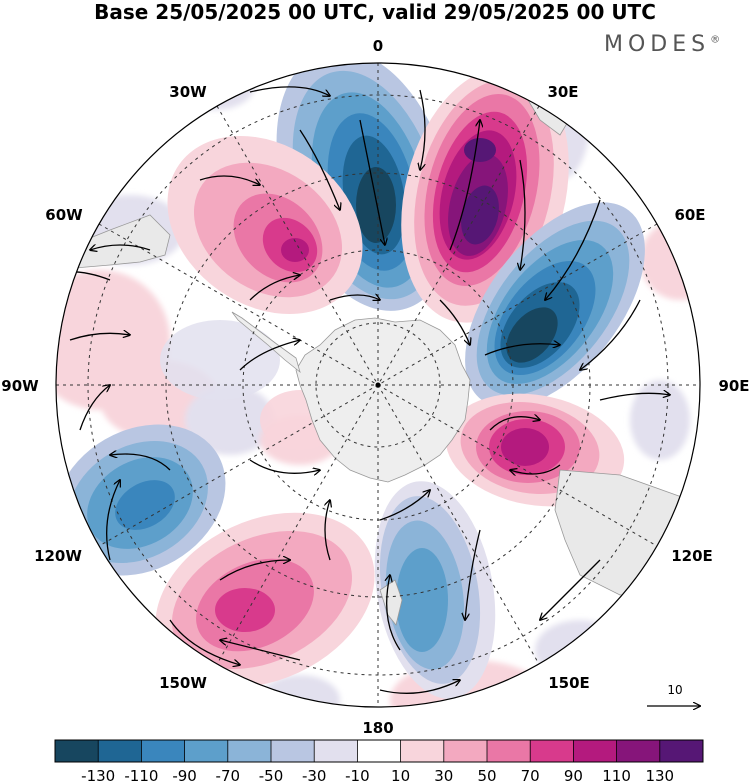  What do you see at coordinates (58, 556) in the screenshot?
I see `lon-label-120w: 120W` at bounding box center [58, 556].